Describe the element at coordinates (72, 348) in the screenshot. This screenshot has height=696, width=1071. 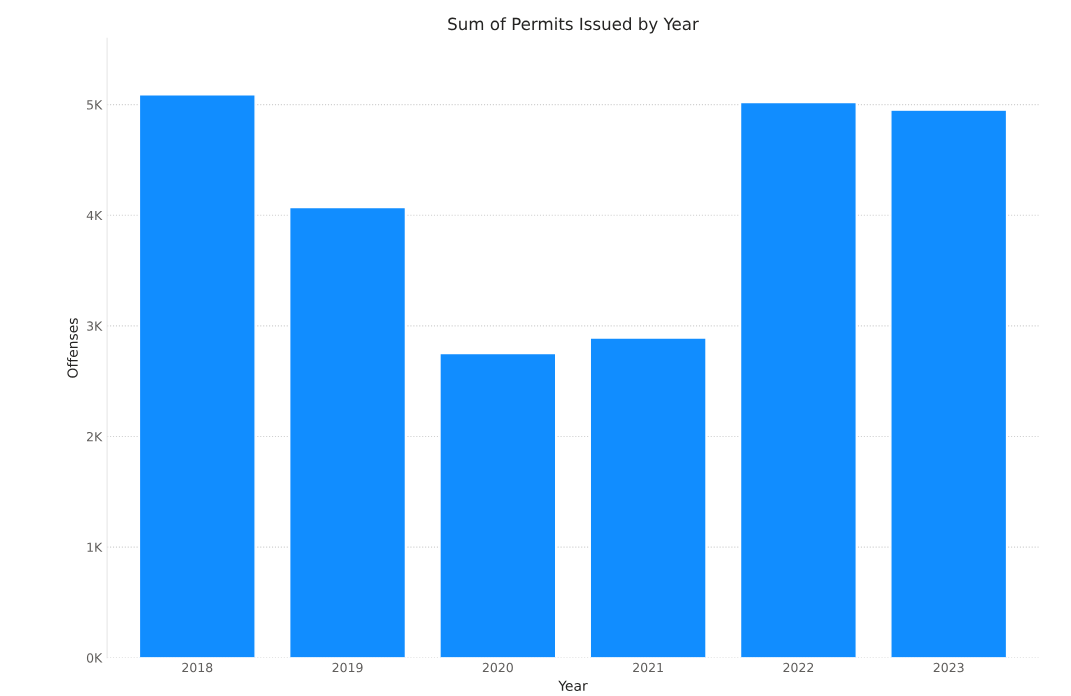
I see `y-axis-title: Offenses` at that location.